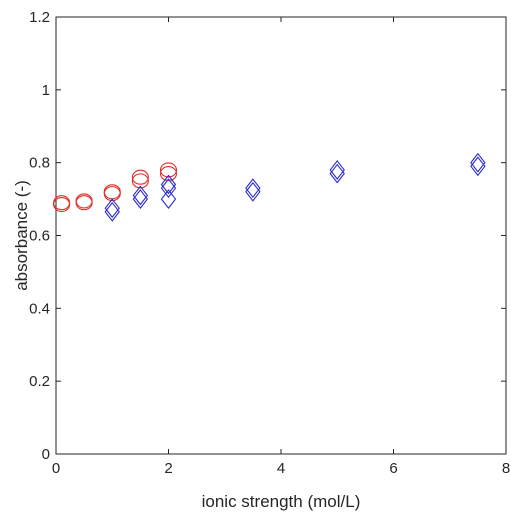 The width and height of the screenshot is (511, 518). What do you see at coordinates (39, 381) in the screenshot?
I see `y-tick-label: 0.2` at bounding box center [39, 381].